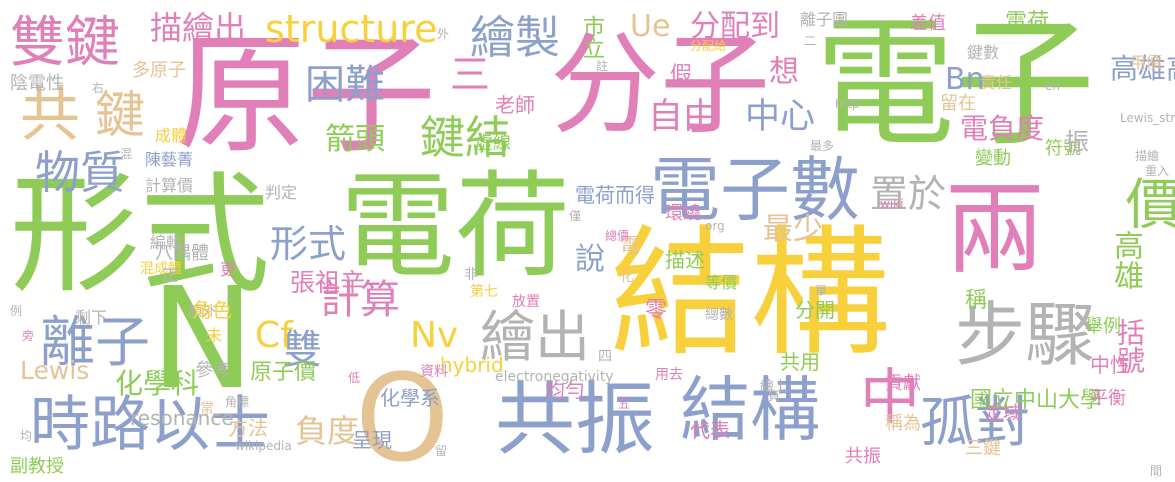 This screenshot has width=1175, height=482. What do you see at coordinates (975, 422) in the screenshot?
I see `cloud-word: 孤對` at bounding box center [975, 422].